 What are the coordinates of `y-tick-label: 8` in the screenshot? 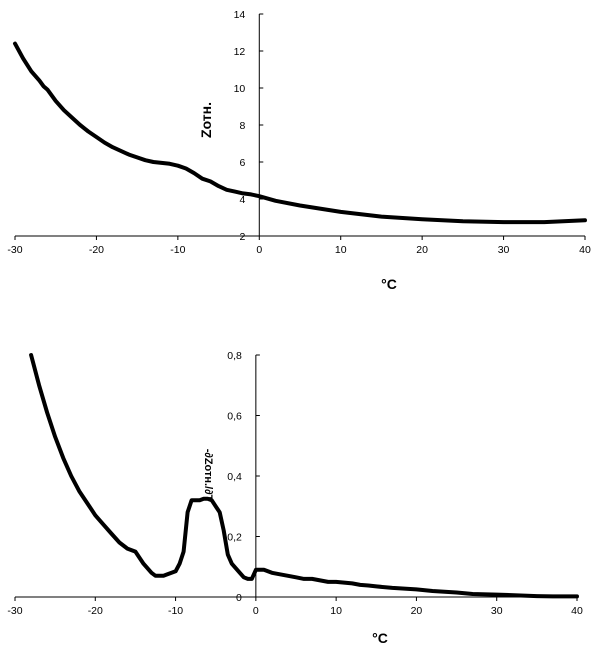 It's located at (242, 126).